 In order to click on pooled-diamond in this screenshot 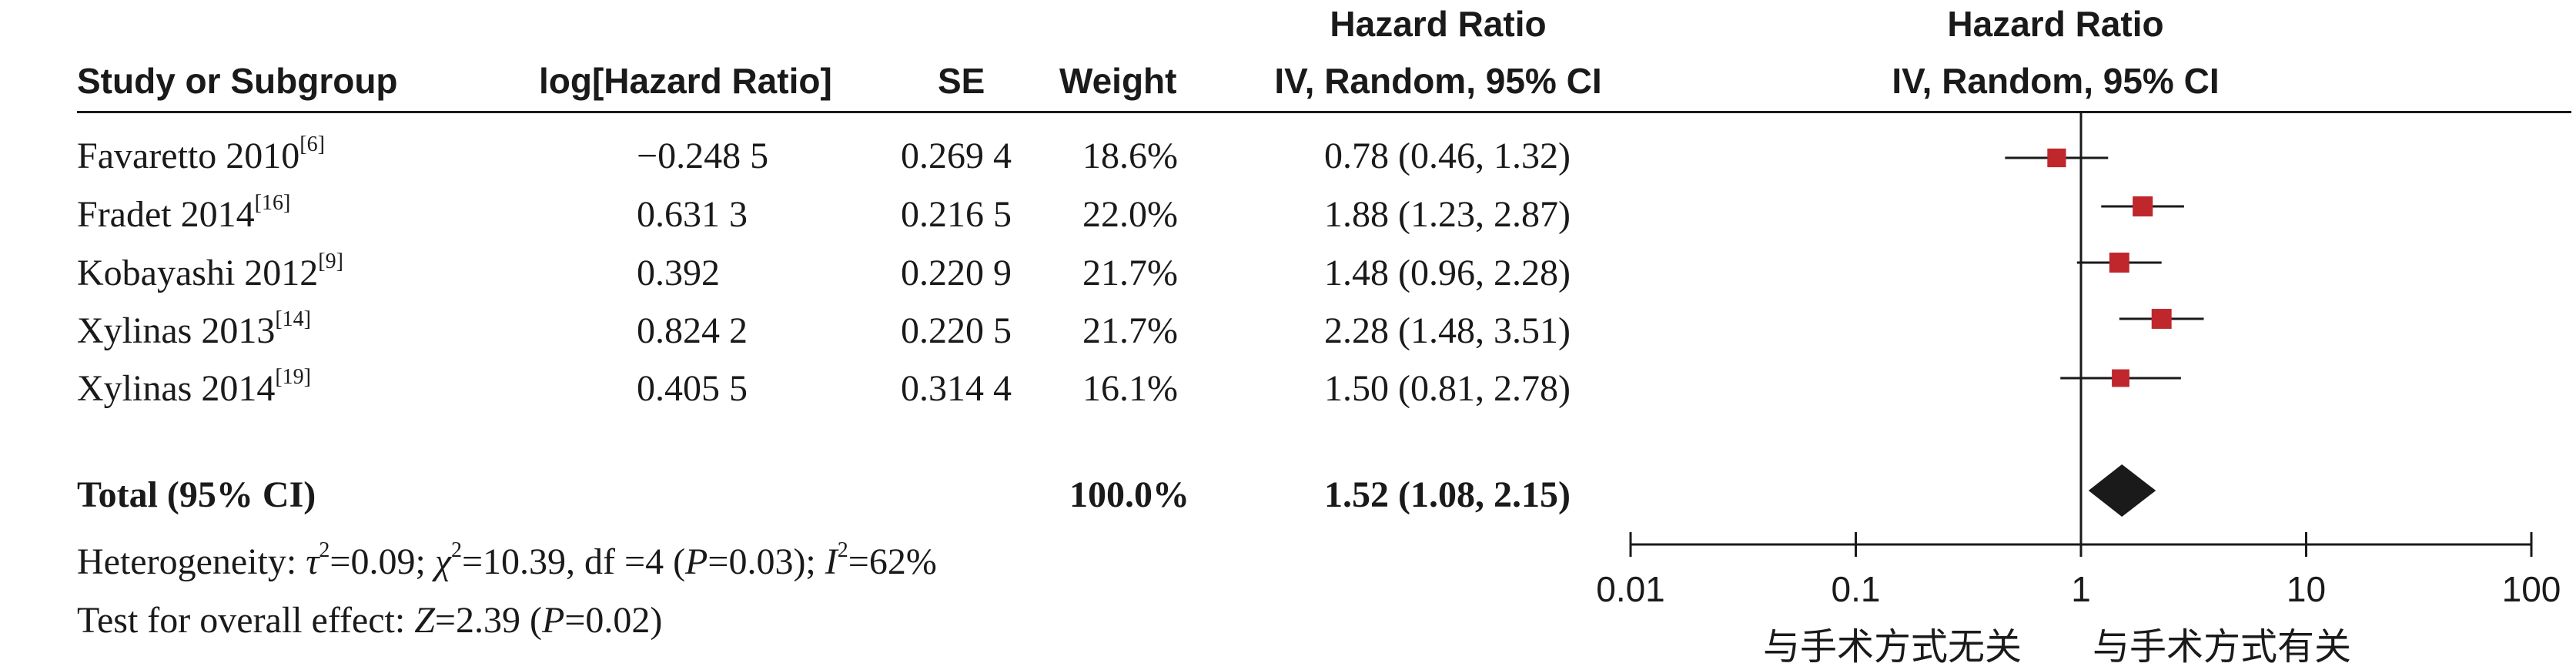, I will do `click(2122, 490)`.